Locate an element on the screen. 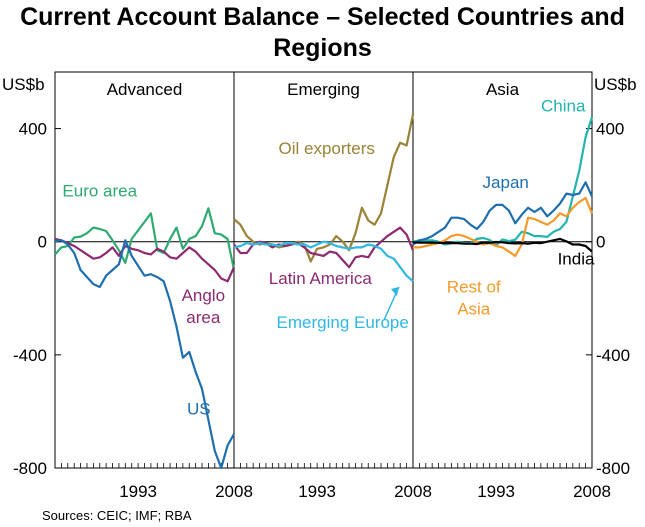  series-label-rest-of-asia: Asia is located at coordinates (474, 309).